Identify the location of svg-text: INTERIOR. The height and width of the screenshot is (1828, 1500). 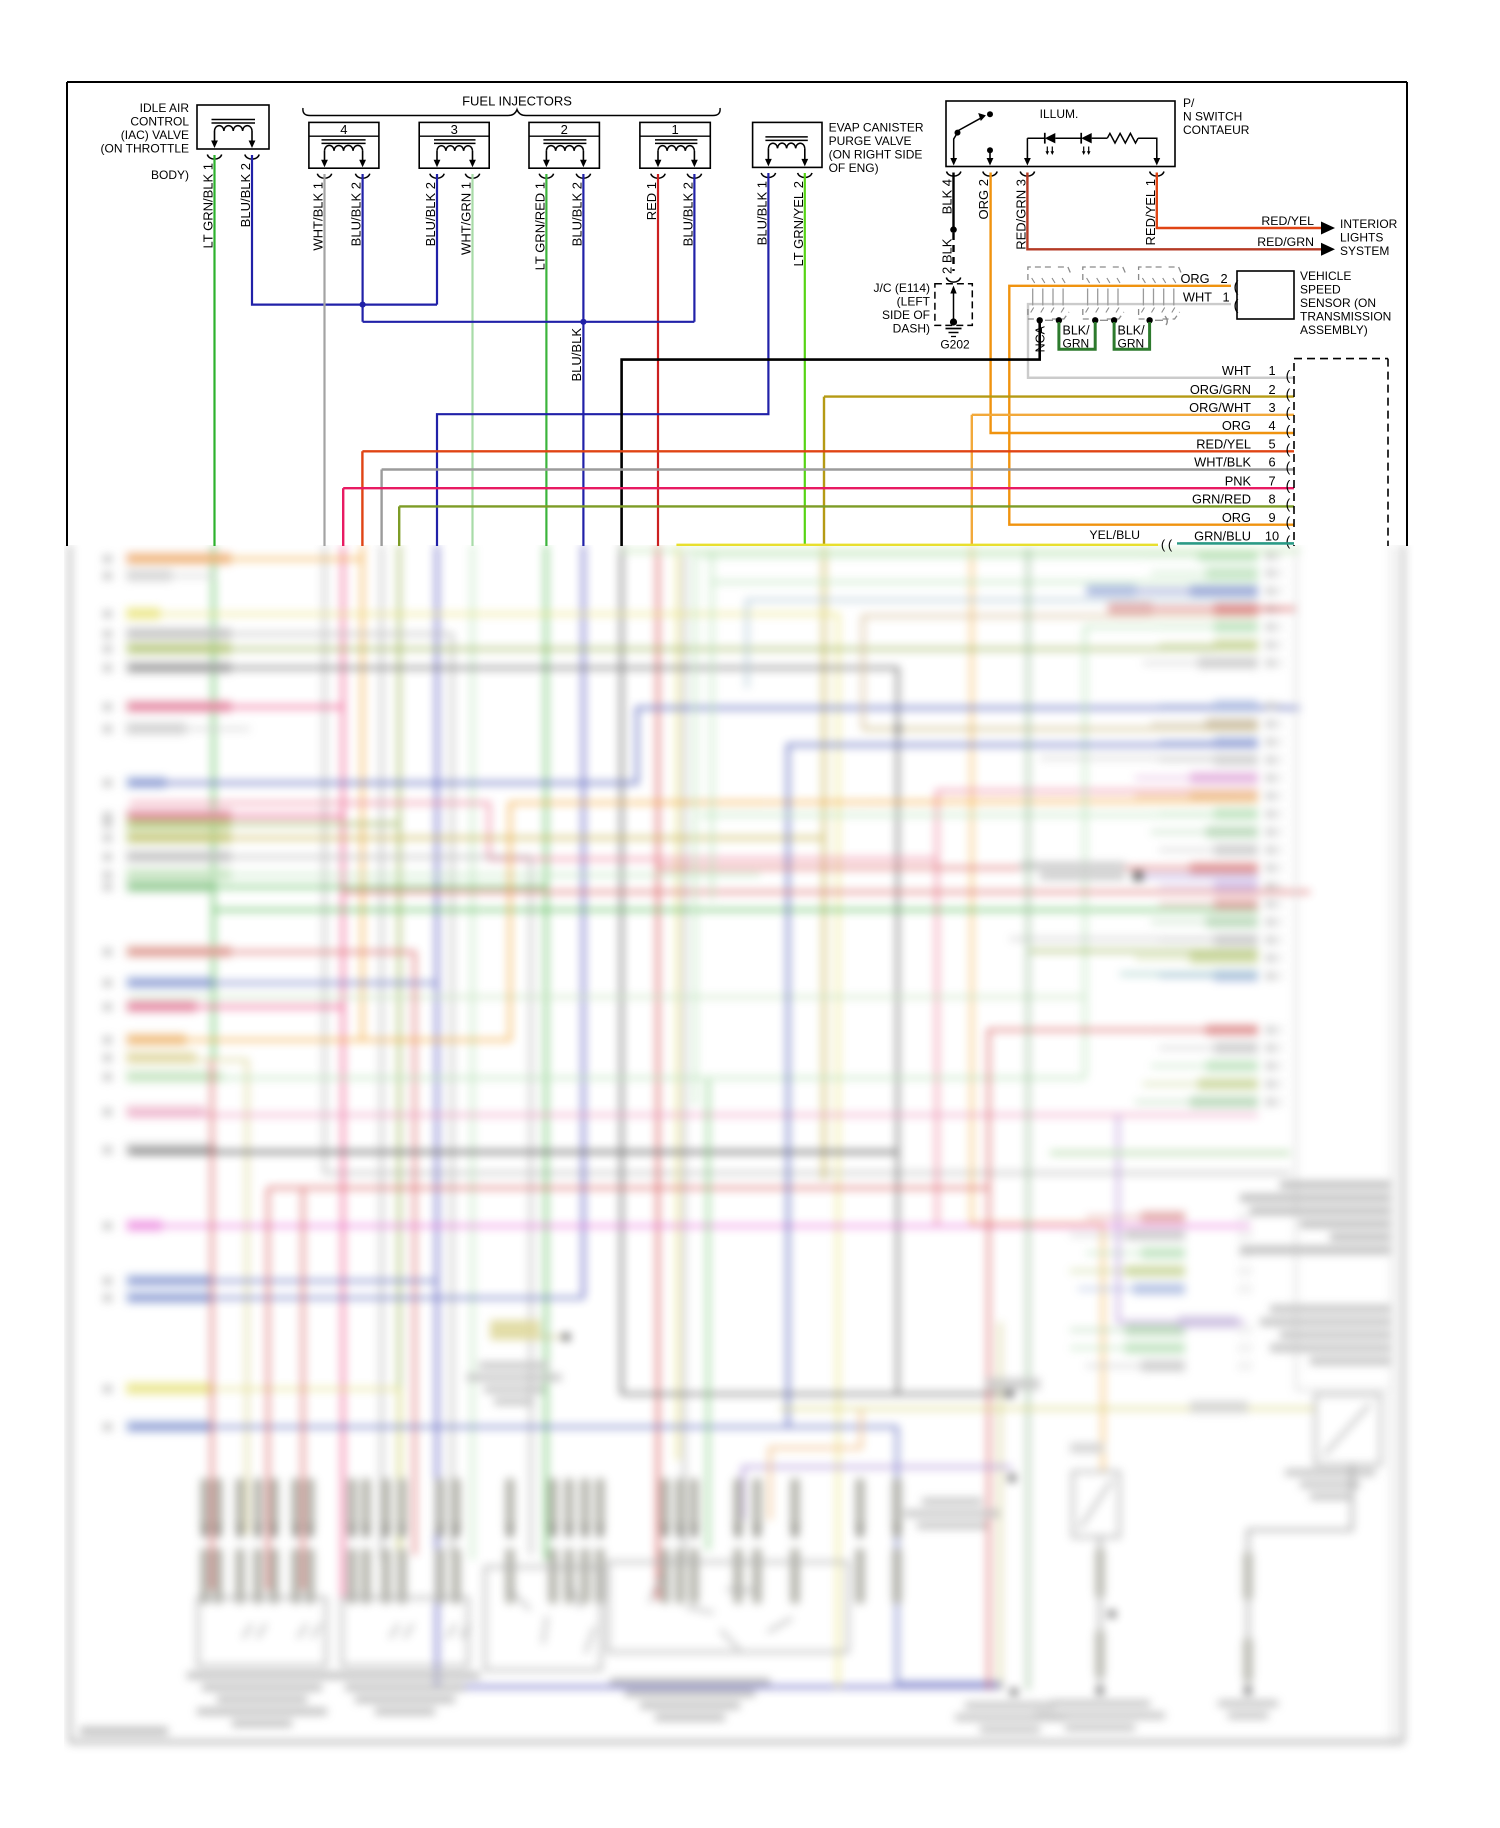
(1369, 224).